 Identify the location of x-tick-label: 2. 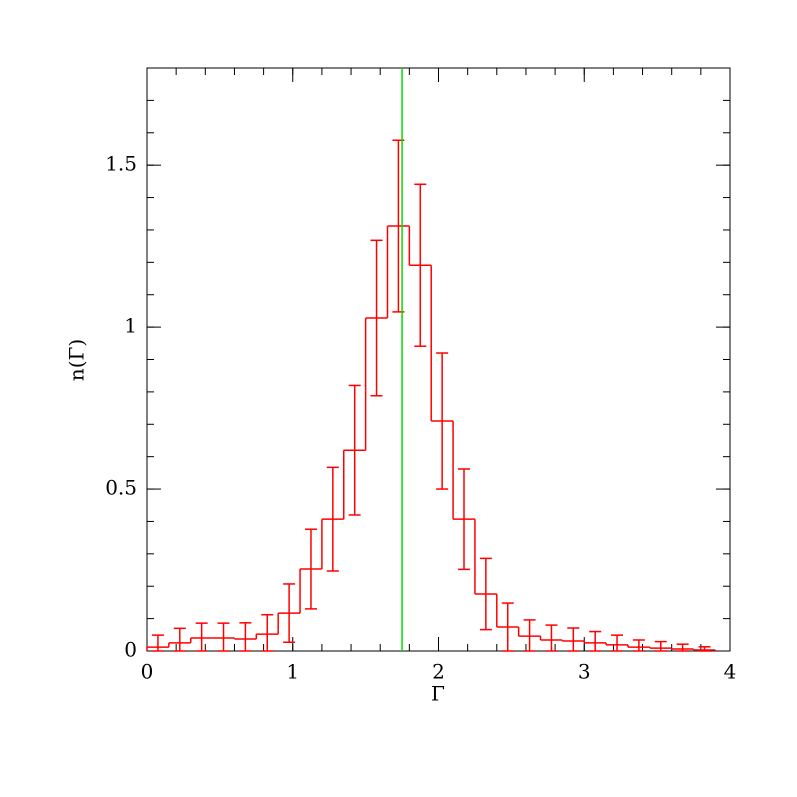
(438, 672).